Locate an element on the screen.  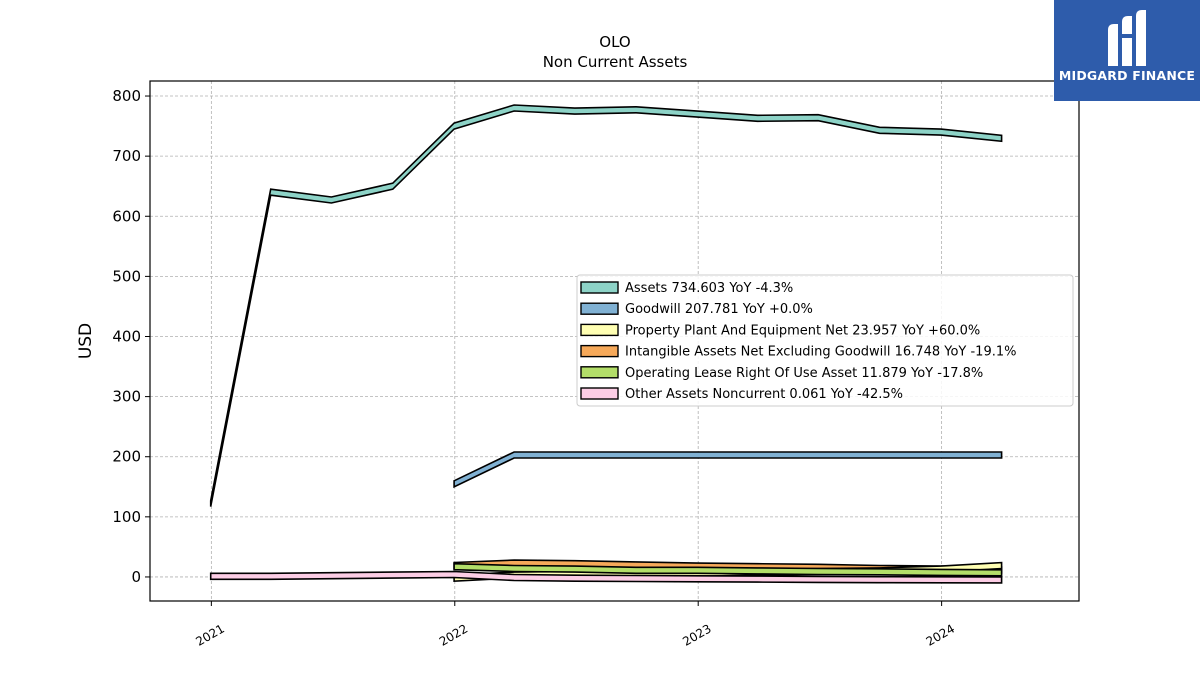
y-tick-label: 700 is located at coordinates (126, 156).